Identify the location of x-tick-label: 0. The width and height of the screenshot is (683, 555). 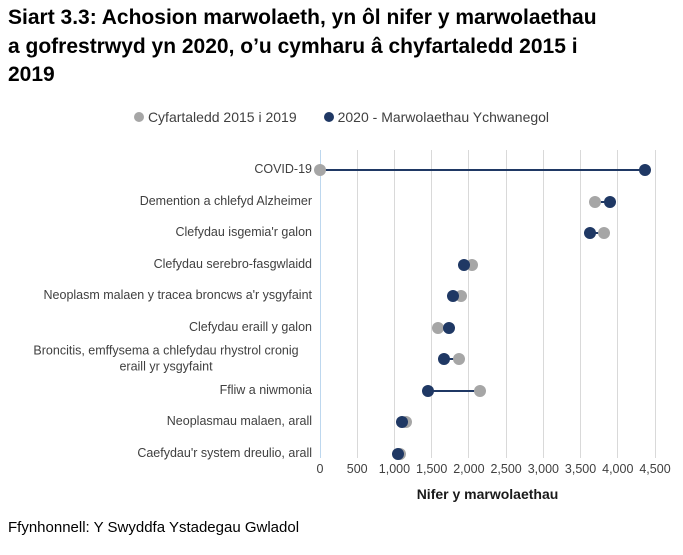
(320, 469).